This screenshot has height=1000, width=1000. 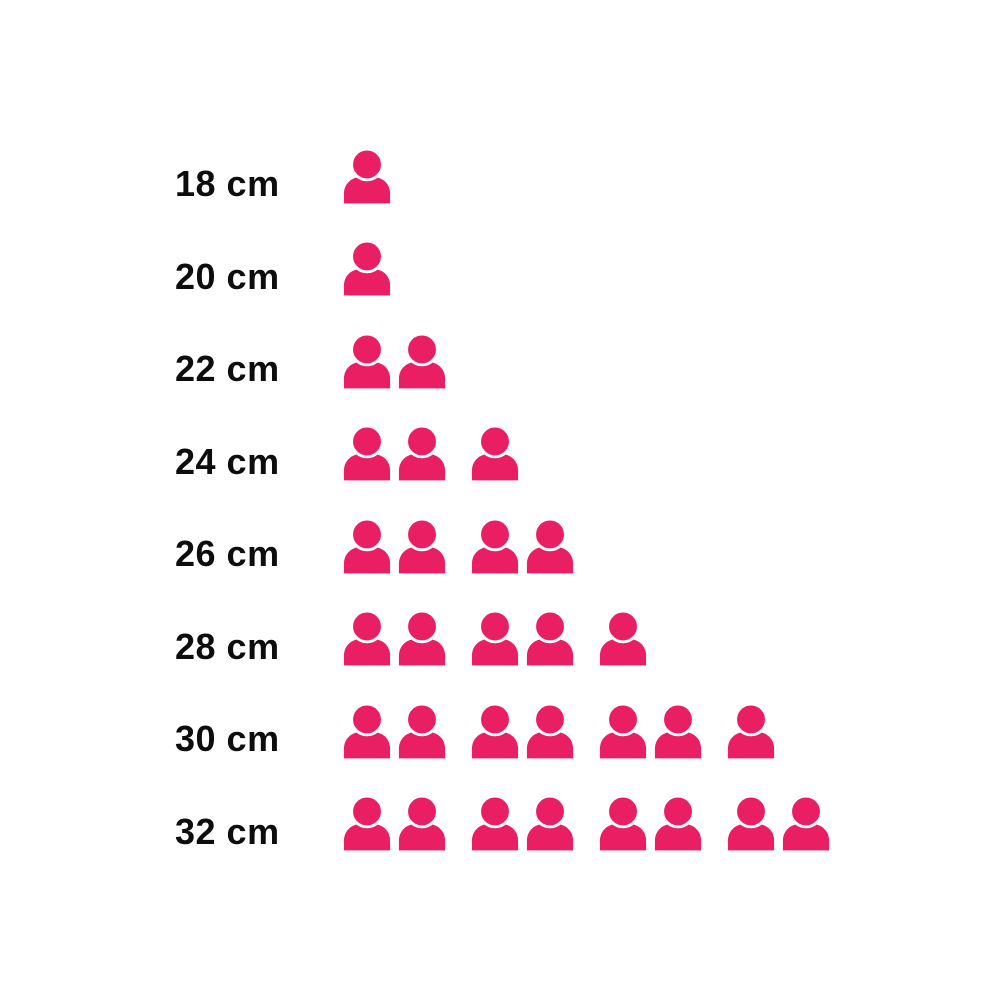 I want to click on pictogram-row: 24 cm, so click(x=503, y=453).